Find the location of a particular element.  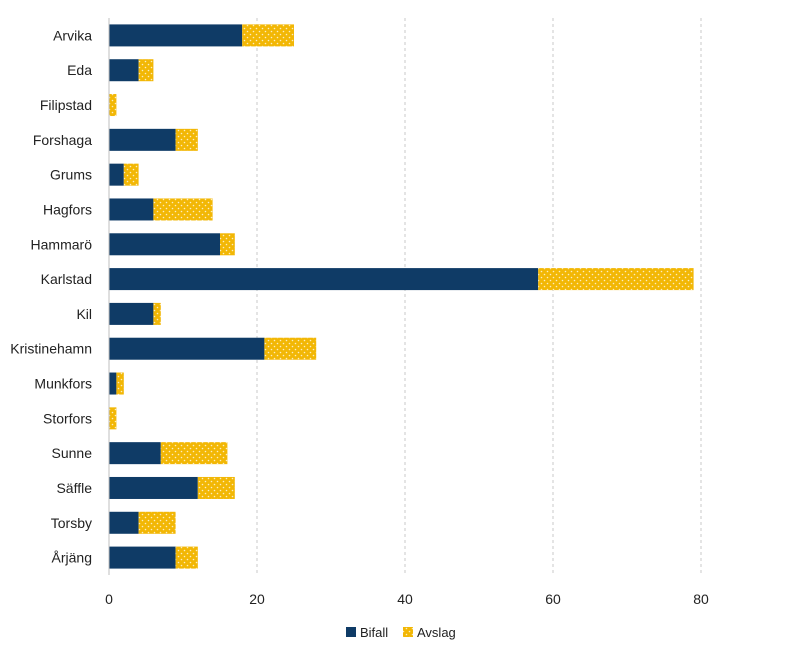

category-label: Hammarö is located at coordinates (62, 244).